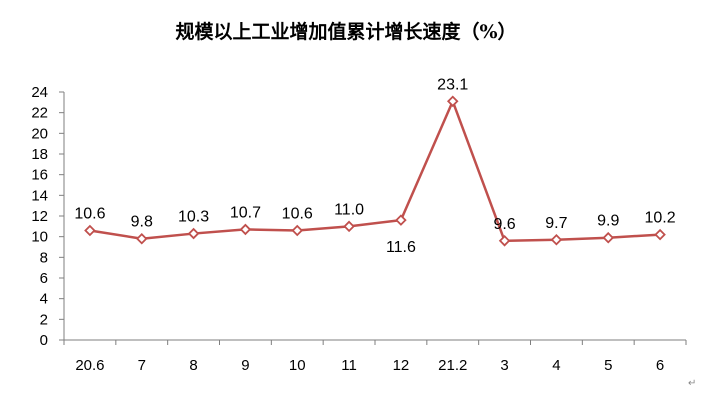  Describe the element at coordinates (452, 84) in the screenshot. I see `data-label: 23.1` at that location.